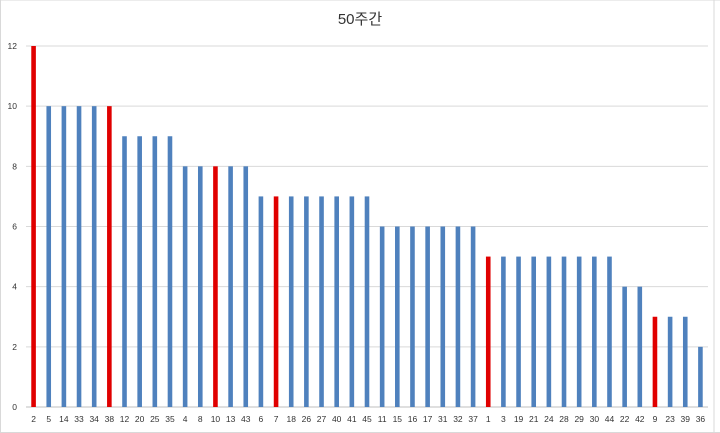  I want to click on x-tick-label: 21, so click(534, 419).